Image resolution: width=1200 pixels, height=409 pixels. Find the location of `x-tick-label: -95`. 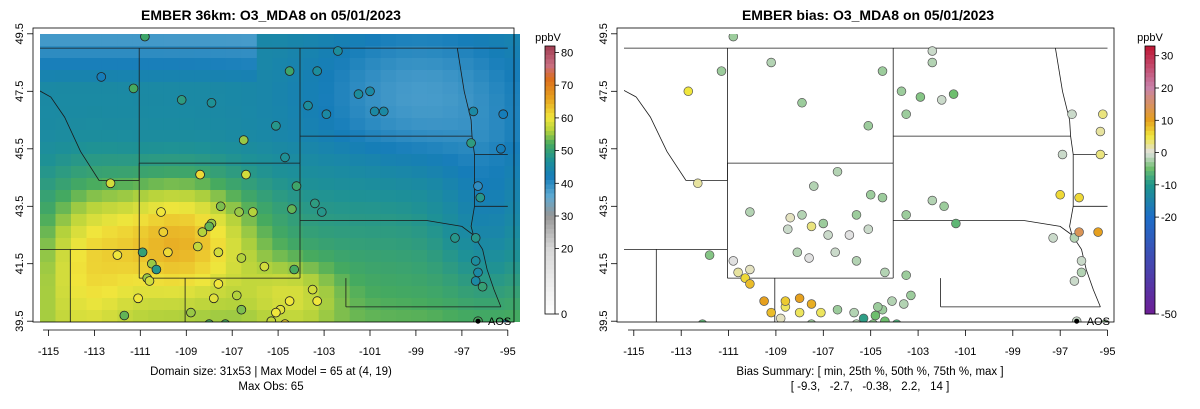

x-tick-label: -95 is located at coordinates (1108, 352).